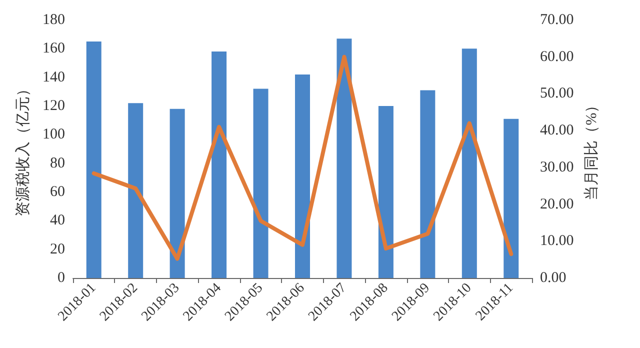  Describe the element at coordinates (557, 204) in the screenshot. I see `y2-tick-label: 20.00` at that location.